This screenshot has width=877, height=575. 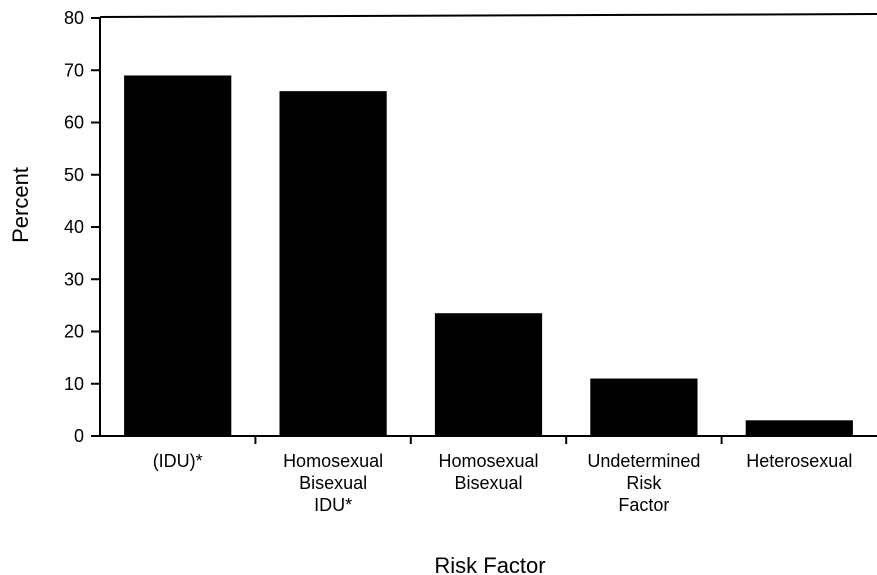 I want to click on y-axis-label: Percent, so click(x=20, y=205).